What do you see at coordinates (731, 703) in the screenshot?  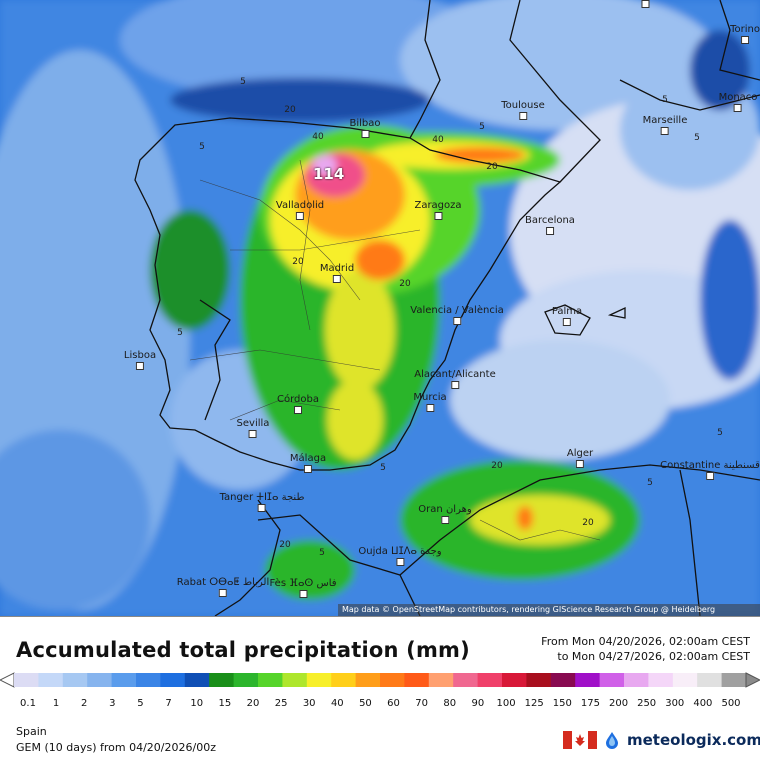 I see `legend-tick-label: 500` at bounding box center [731, 703].